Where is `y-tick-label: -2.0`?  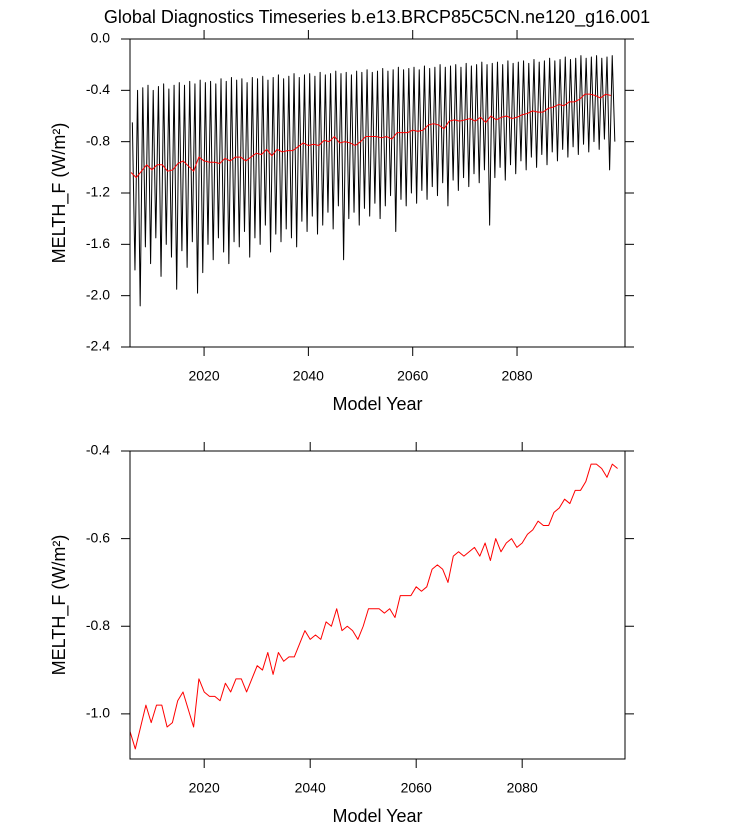 y-tick-label: -2.0 is located at coordinates (98, 294).